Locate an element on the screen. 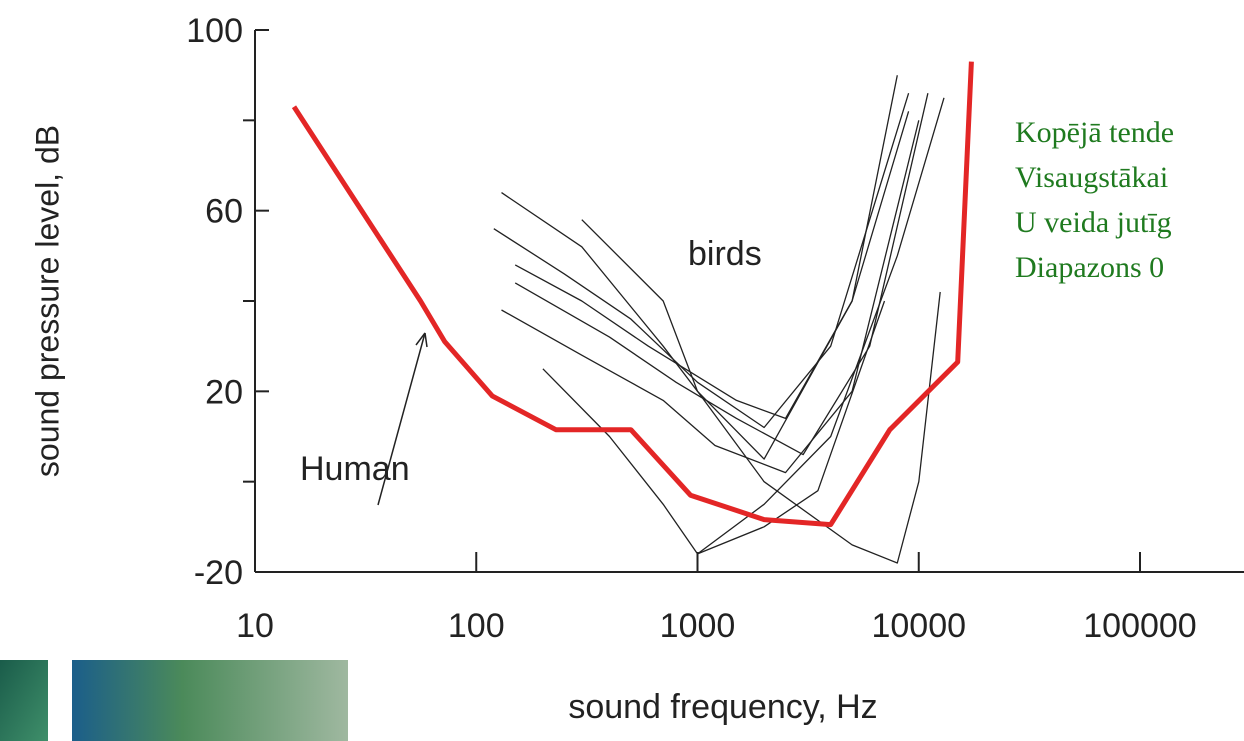 The width and height of the screenshot is (1244, 741). y-axis-label: sound pressure level, dB is located at coordinates (47, 301).